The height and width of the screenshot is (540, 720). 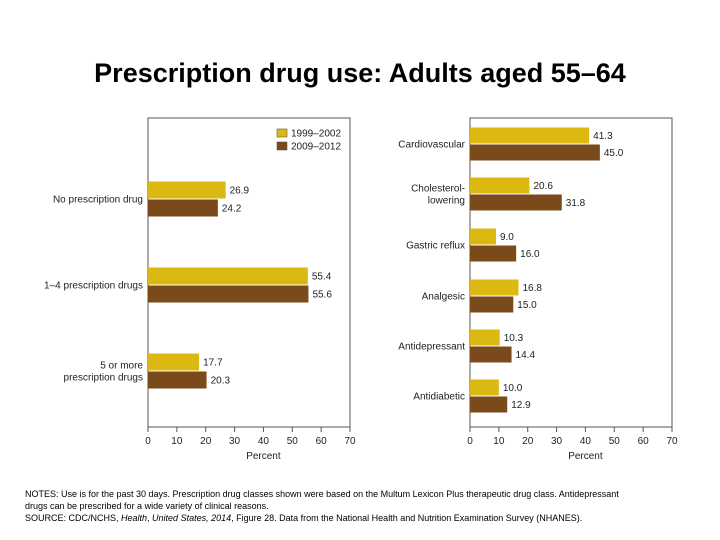 I want to click on left-x-tick-label-10: 10, so click(x=177, y=441).